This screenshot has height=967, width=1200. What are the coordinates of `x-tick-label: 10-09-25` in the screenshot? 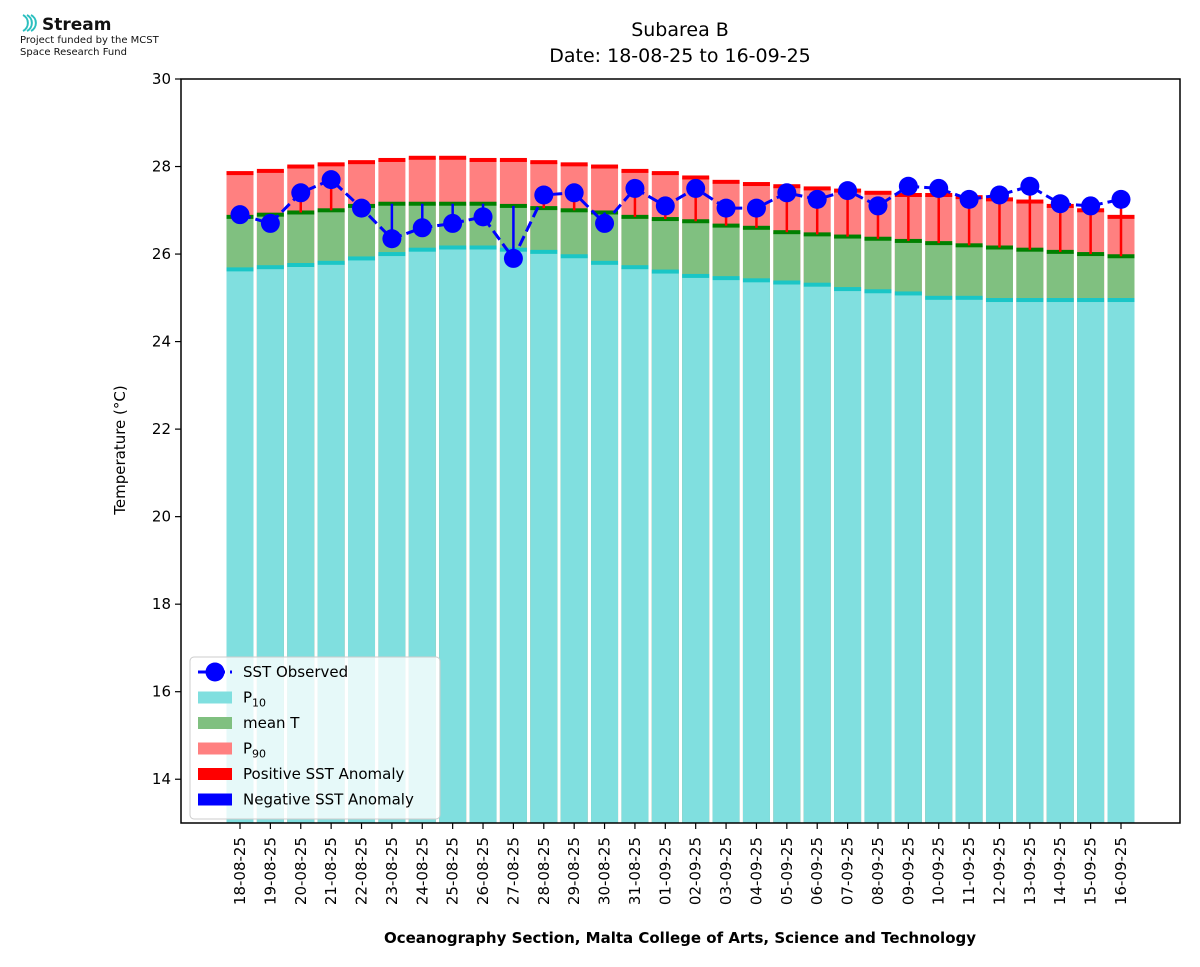 It's located at (939, 871).